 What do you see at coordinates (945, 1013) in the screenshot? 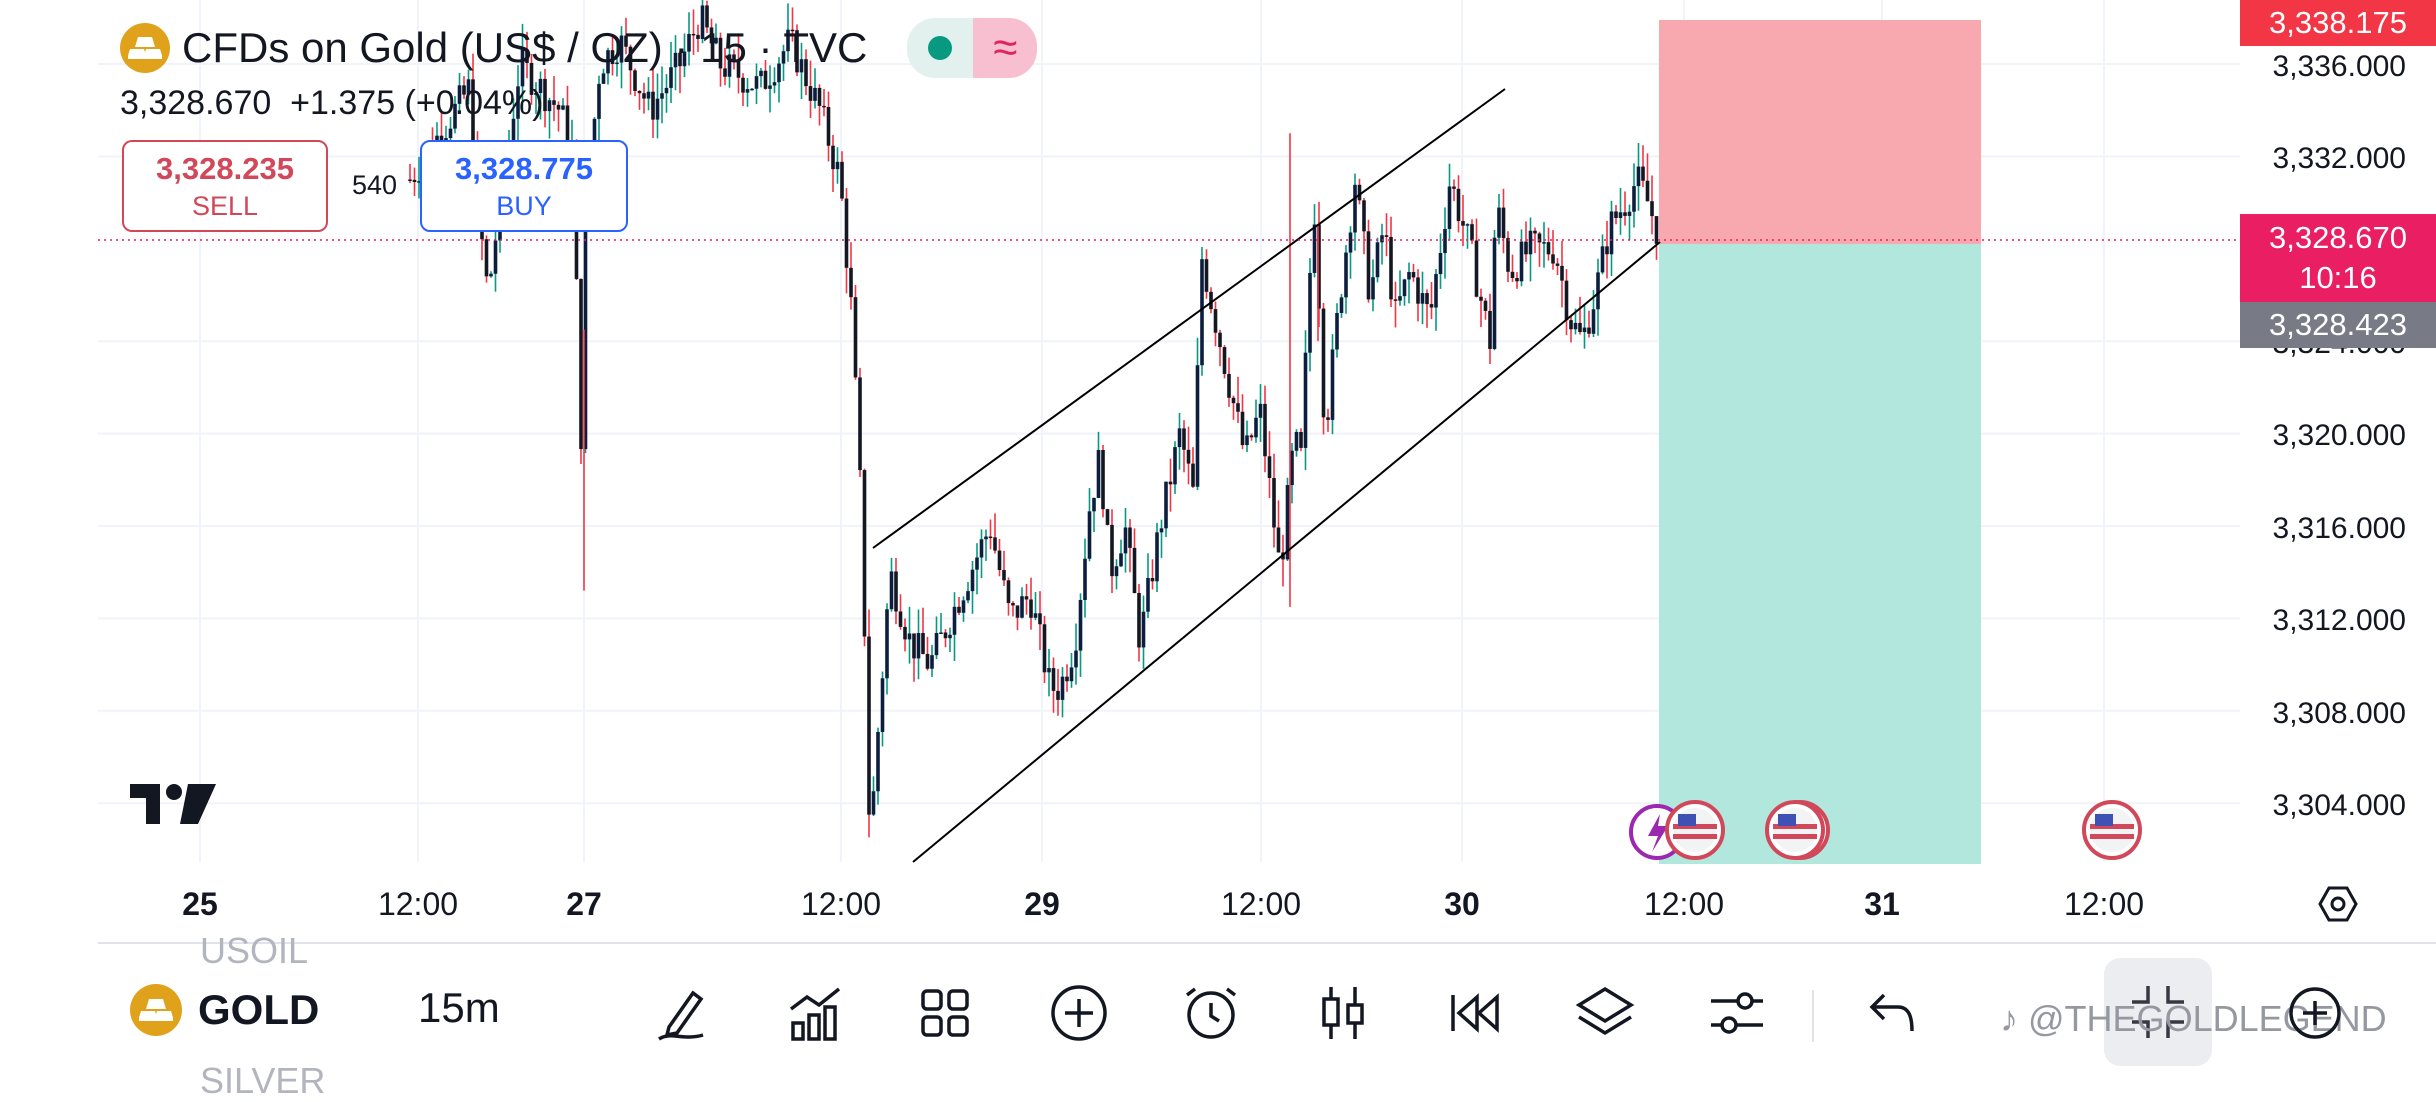
I see `layout-grid-icon` at bounding box center [945, 1013].